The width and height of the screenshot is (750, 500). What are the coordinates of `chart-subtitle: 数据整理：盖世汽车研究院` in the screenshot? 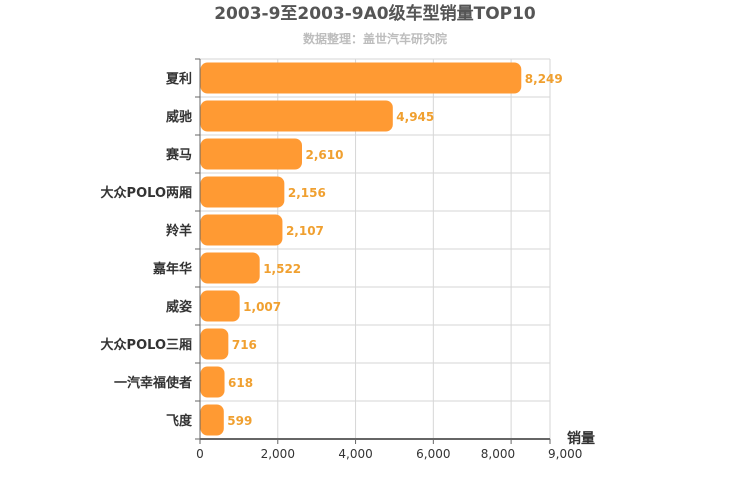 It's located at (375, 38).